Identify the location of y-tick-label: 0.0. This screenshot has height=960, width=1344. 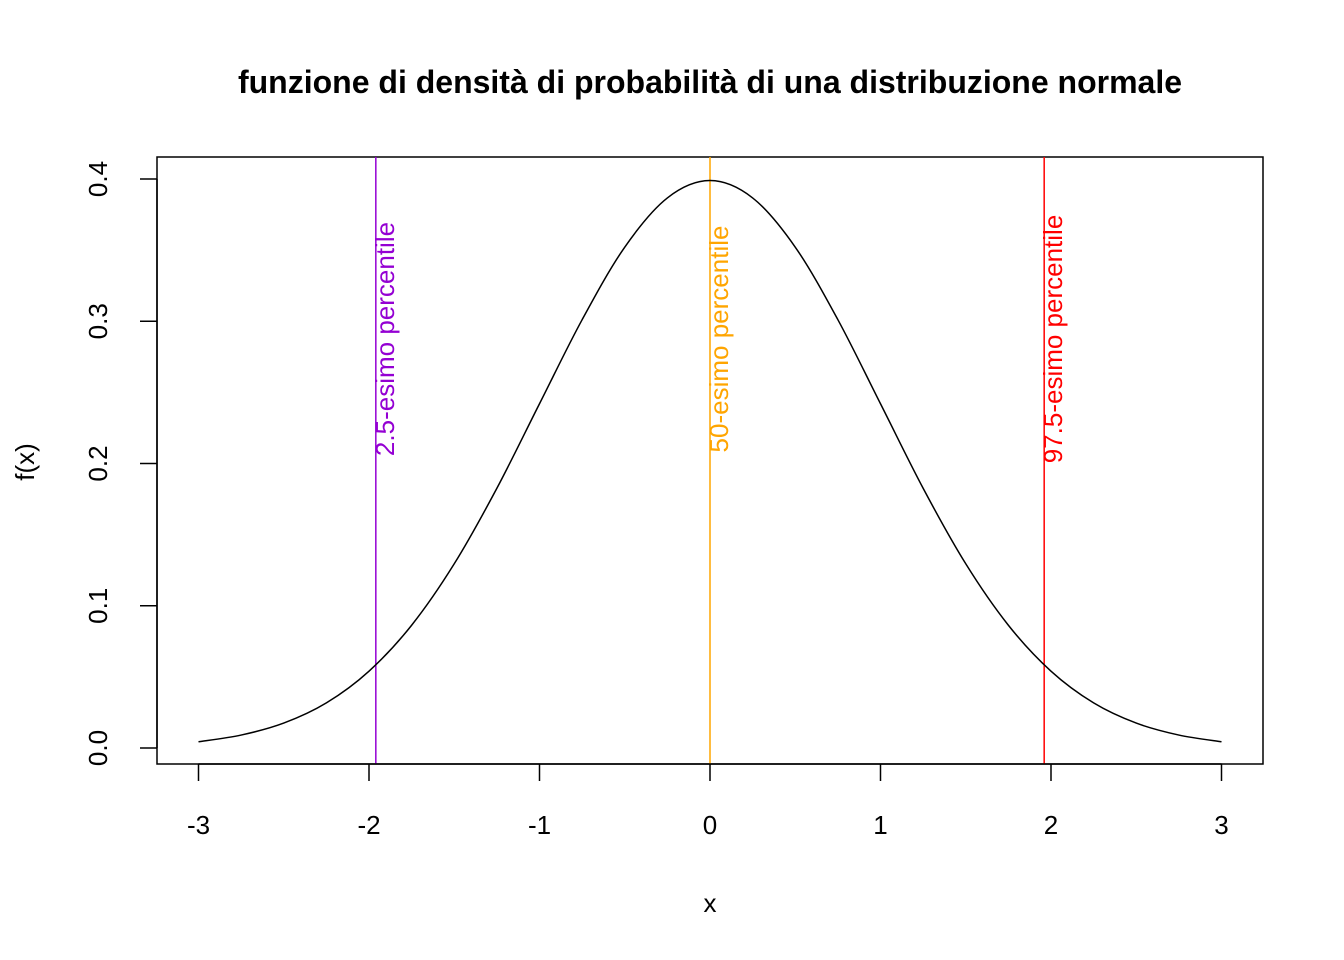
(98, 748).